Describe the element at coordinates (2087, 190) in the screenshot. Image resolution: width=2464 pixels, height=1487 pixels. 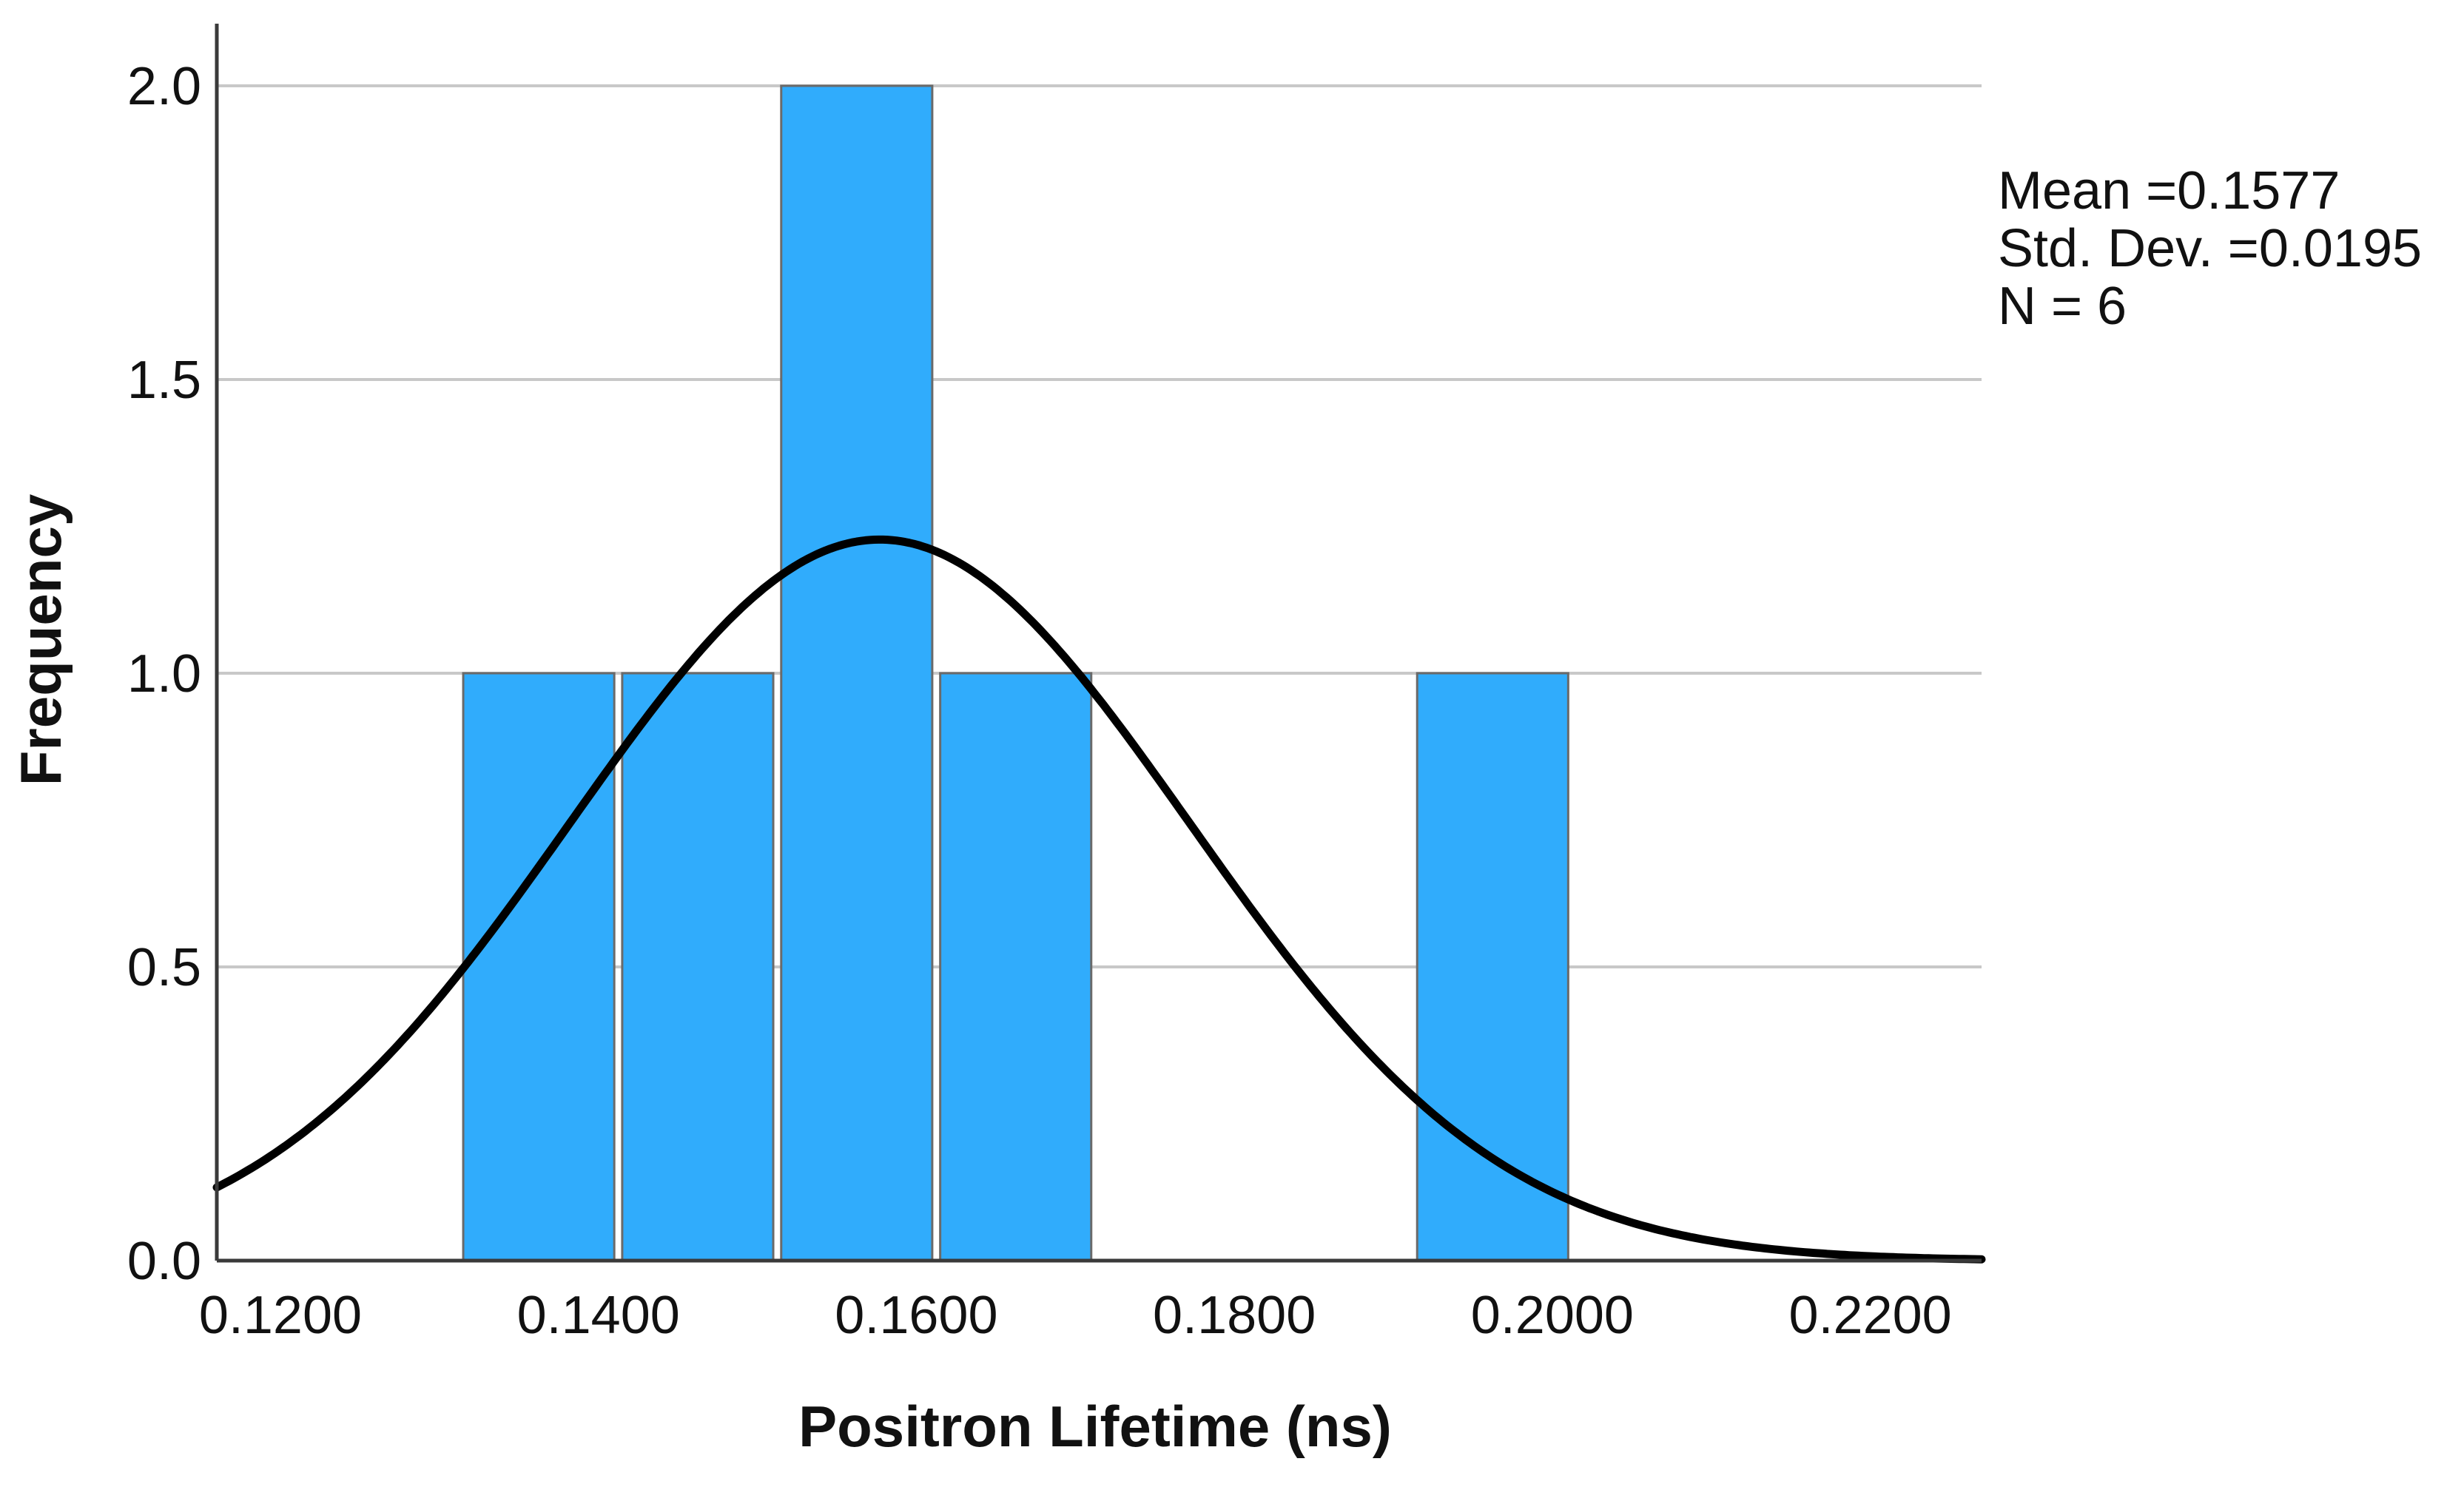
I see `stats-mean-label: Mean =` at that location.